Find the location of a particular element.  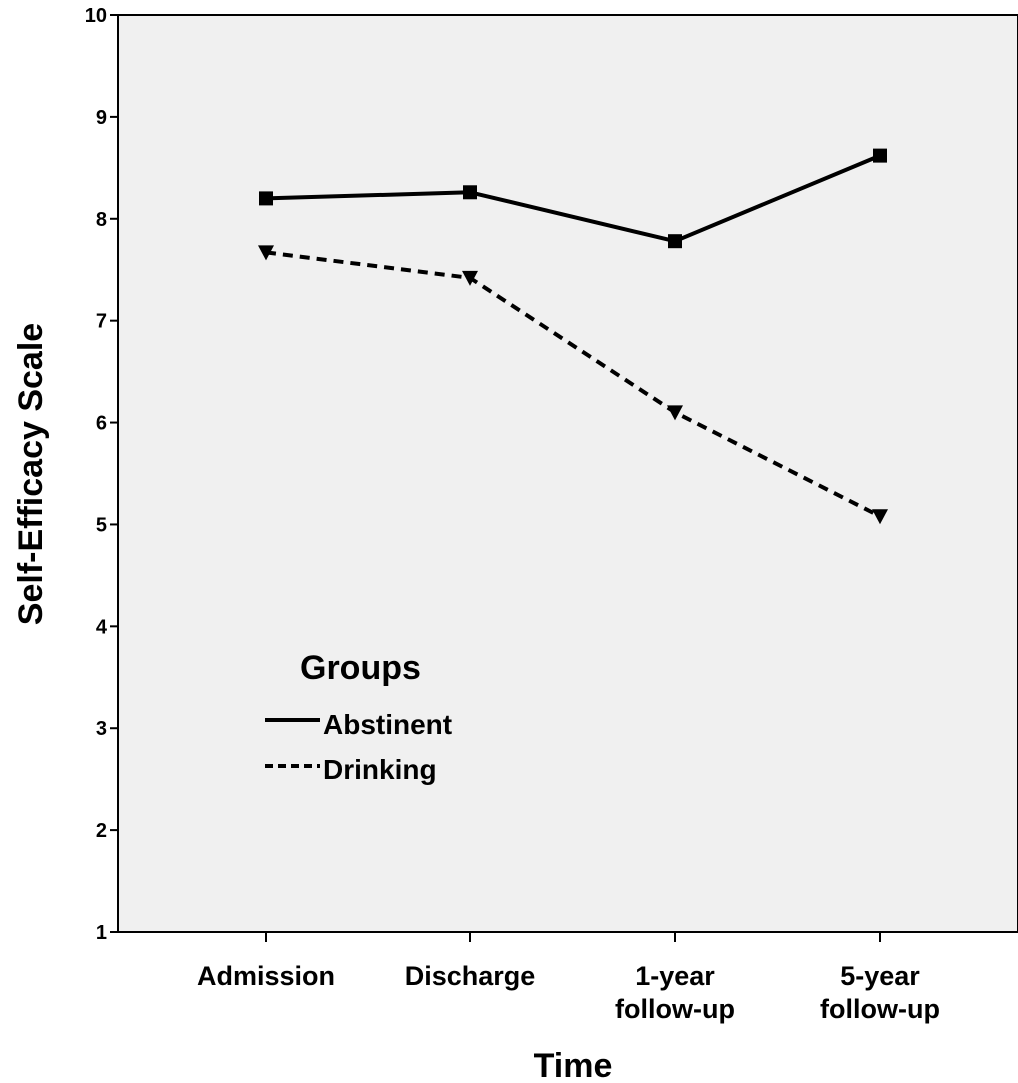

series-line-abstinent is located at coordinates (573, 198).